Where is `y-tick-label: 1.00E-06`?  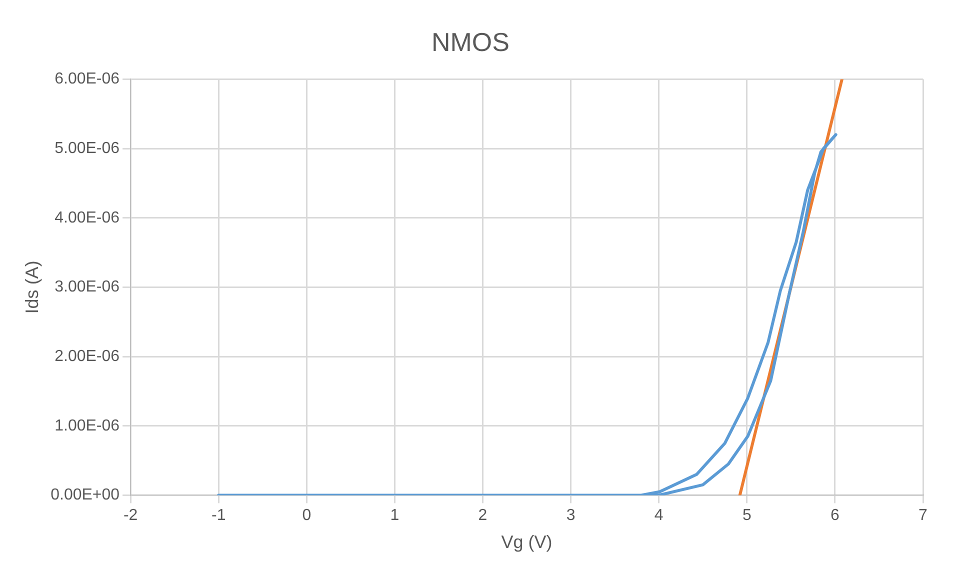
y-tick-label: 1.00E-06 is located at coordinates (87, 425).